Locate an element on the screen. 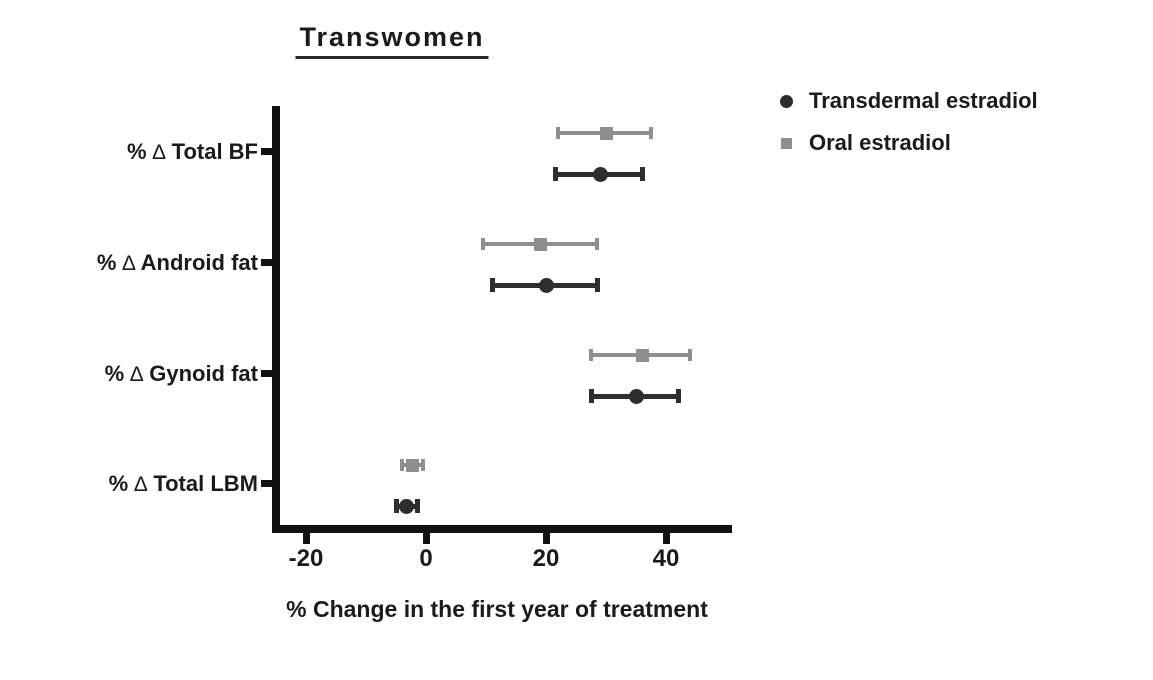  category-label: % ∆ Android fat is located at coordinates (177, 262).